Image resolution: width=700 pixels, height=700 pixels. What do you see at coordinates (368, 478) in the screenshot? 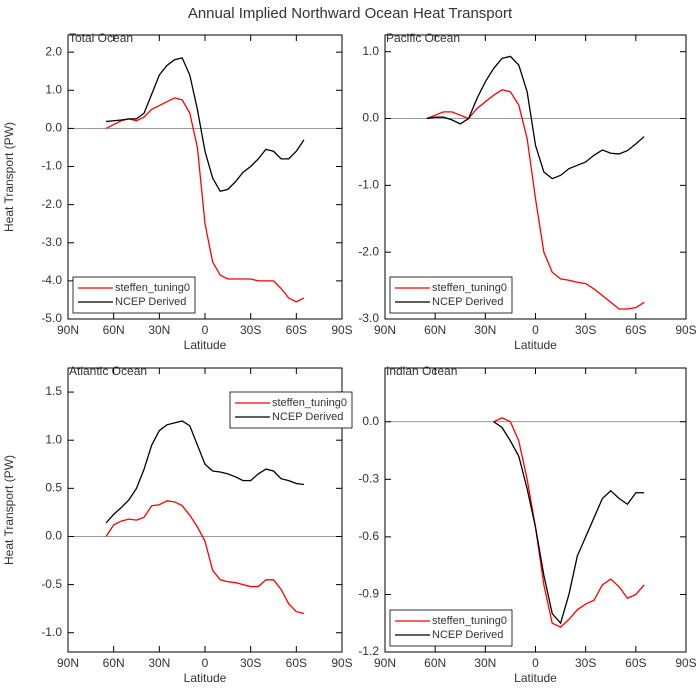
I see `y-tick-label: -0.3` at bounding box center [368, 478].